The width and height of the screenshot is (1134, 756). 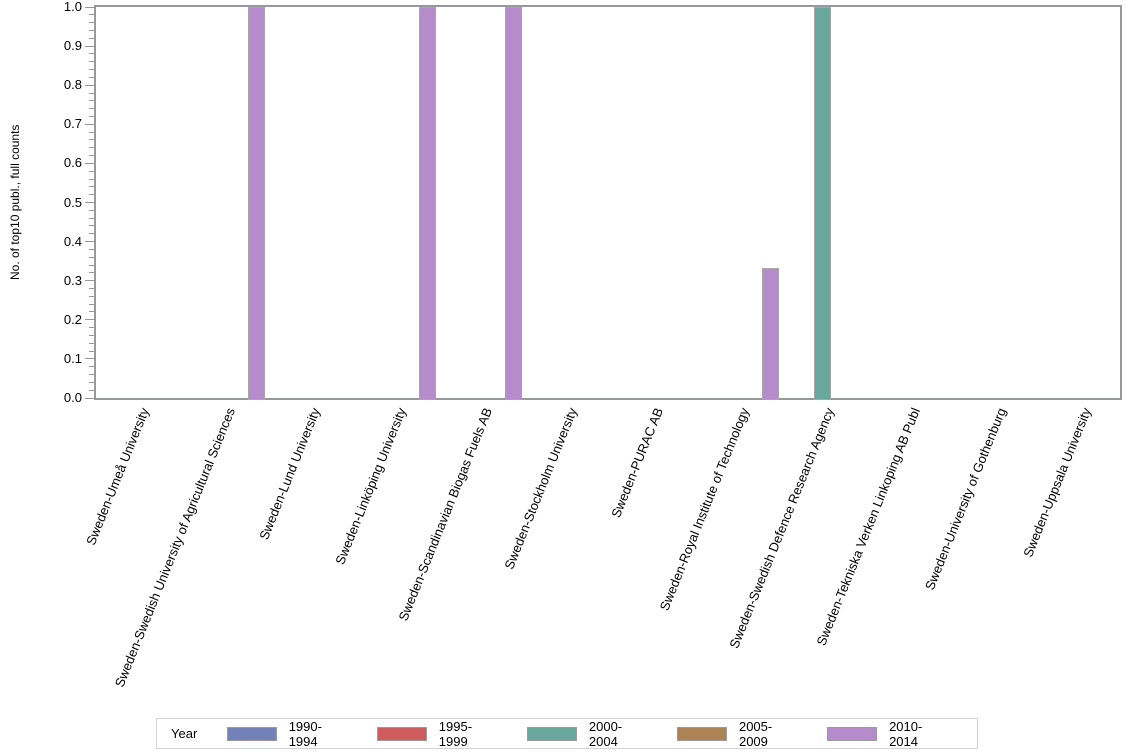 What do you see at coordinates (72, 397) in the screenshot?
I see `y-axis-tick-label: 0.0` at bounding box center [72, 397].